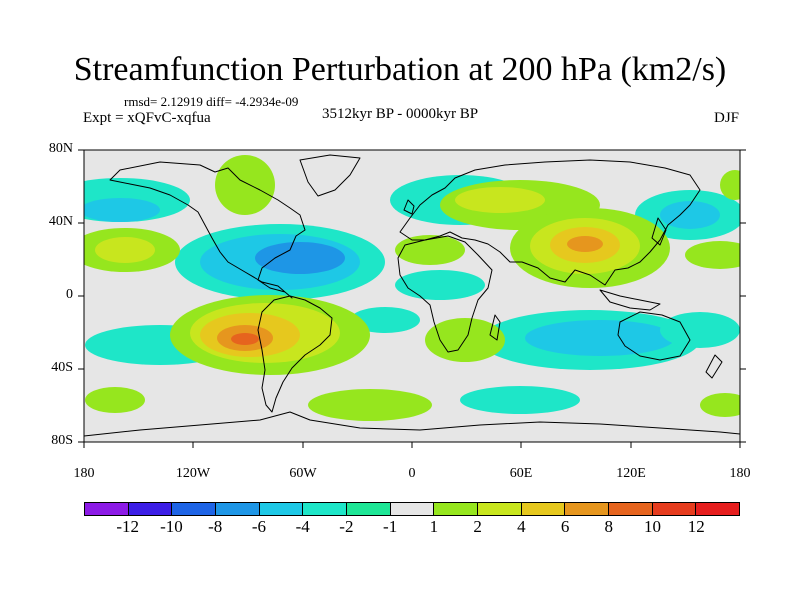 The height and width of the screenshot is (600, 800). I want to click on lat-label-40s: 40S, so click(62, 367).